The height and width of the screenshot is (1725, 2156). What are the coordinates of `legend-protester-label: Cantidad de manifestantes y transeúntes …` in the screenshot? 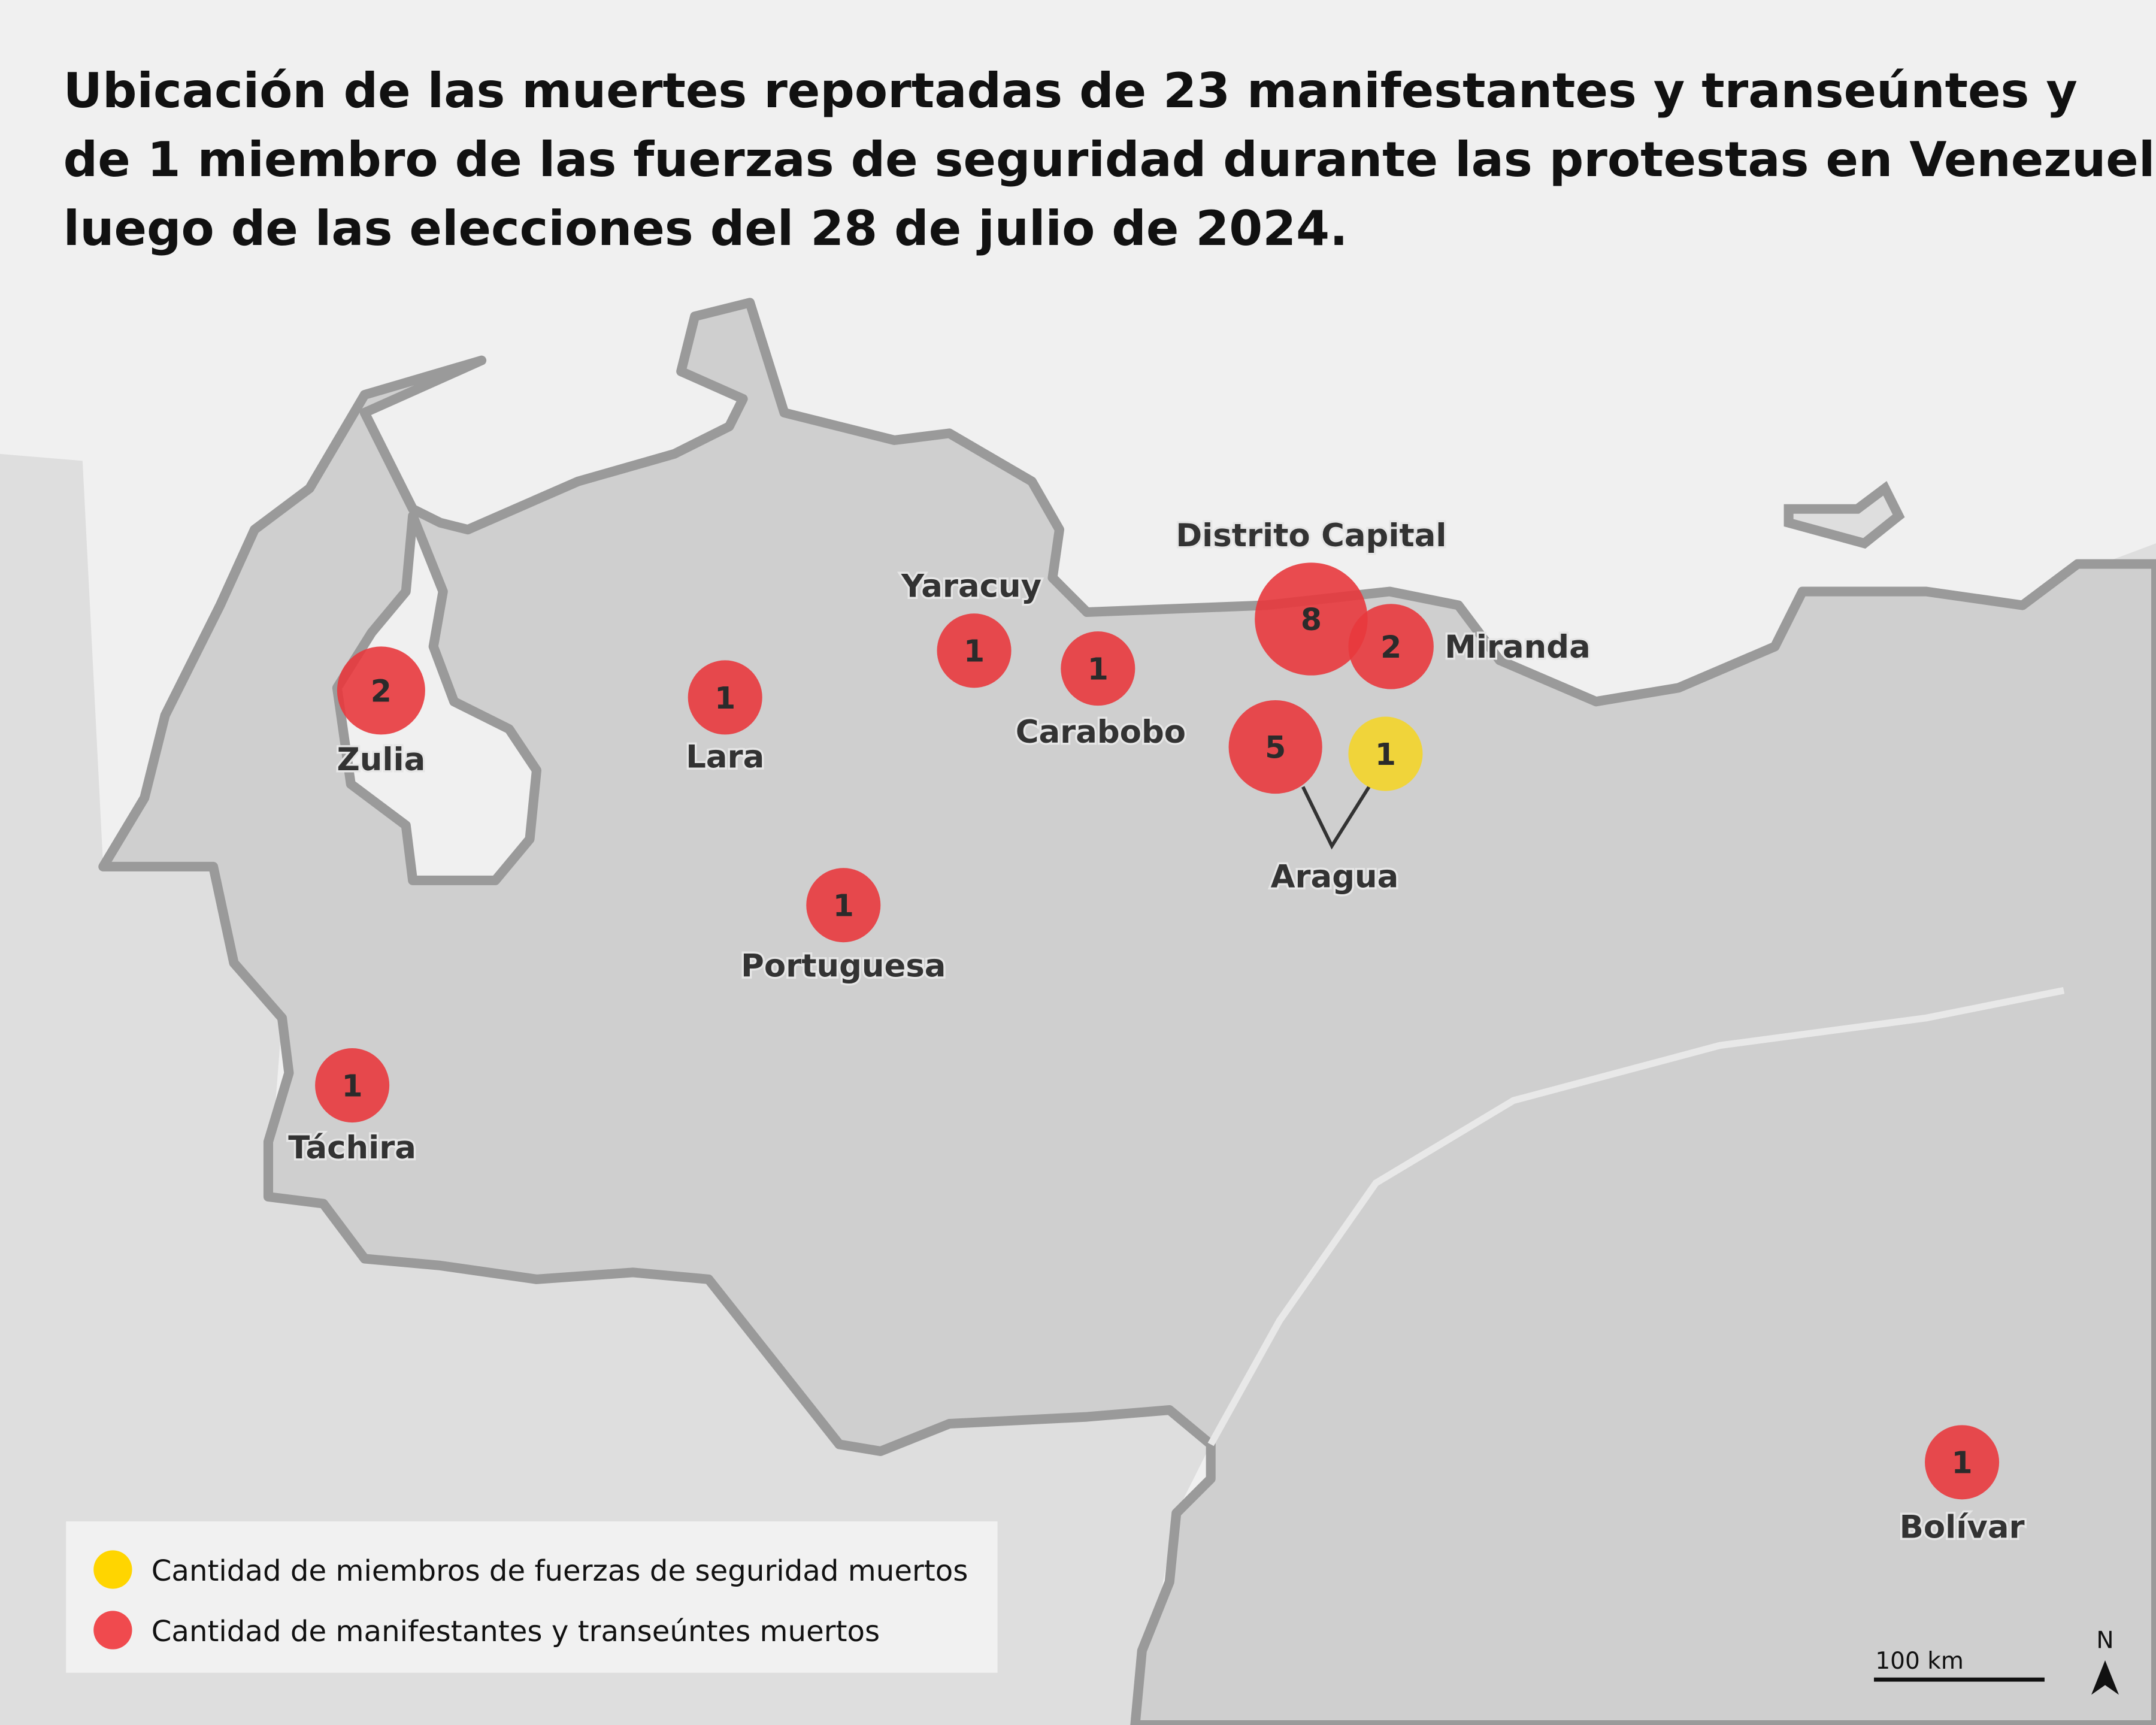 It's located at (516, 1631).